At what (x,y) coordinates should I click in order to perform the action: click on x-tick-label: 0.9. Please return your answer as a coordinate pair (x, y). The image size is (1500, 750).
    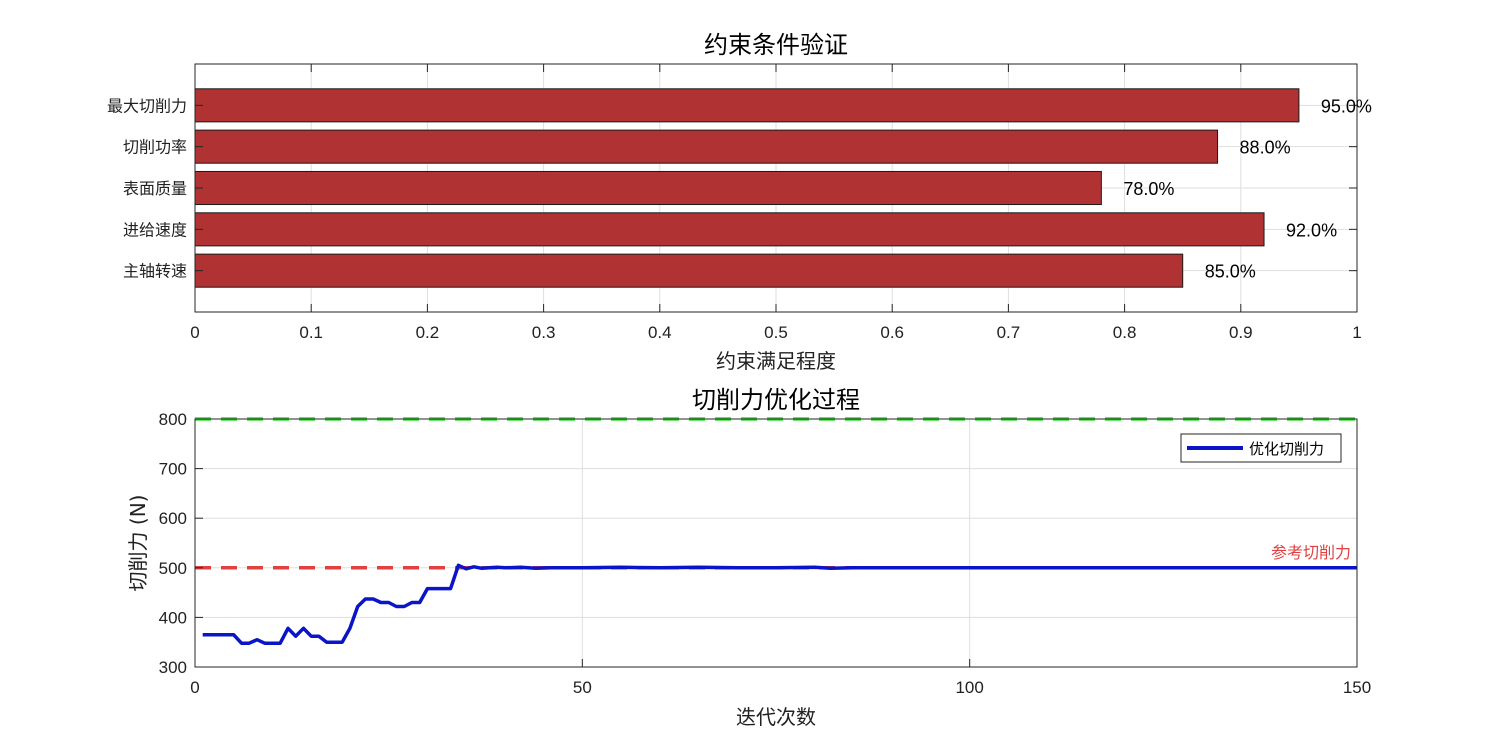
    Looking at the image, I should click on (1241, 332).